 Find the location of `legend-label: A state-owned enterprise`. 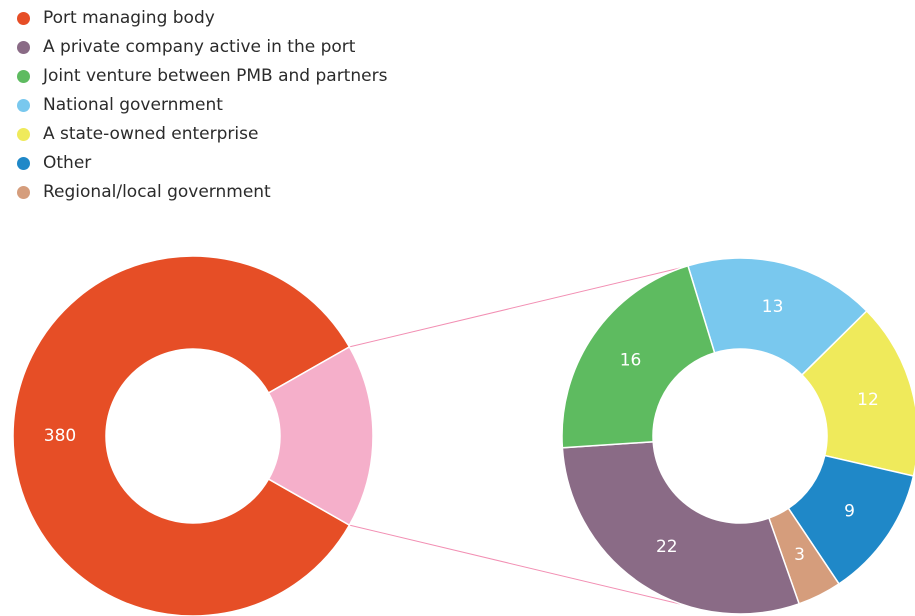

legend-label: A state-owned enterprise is located at coordinates (151, 134).